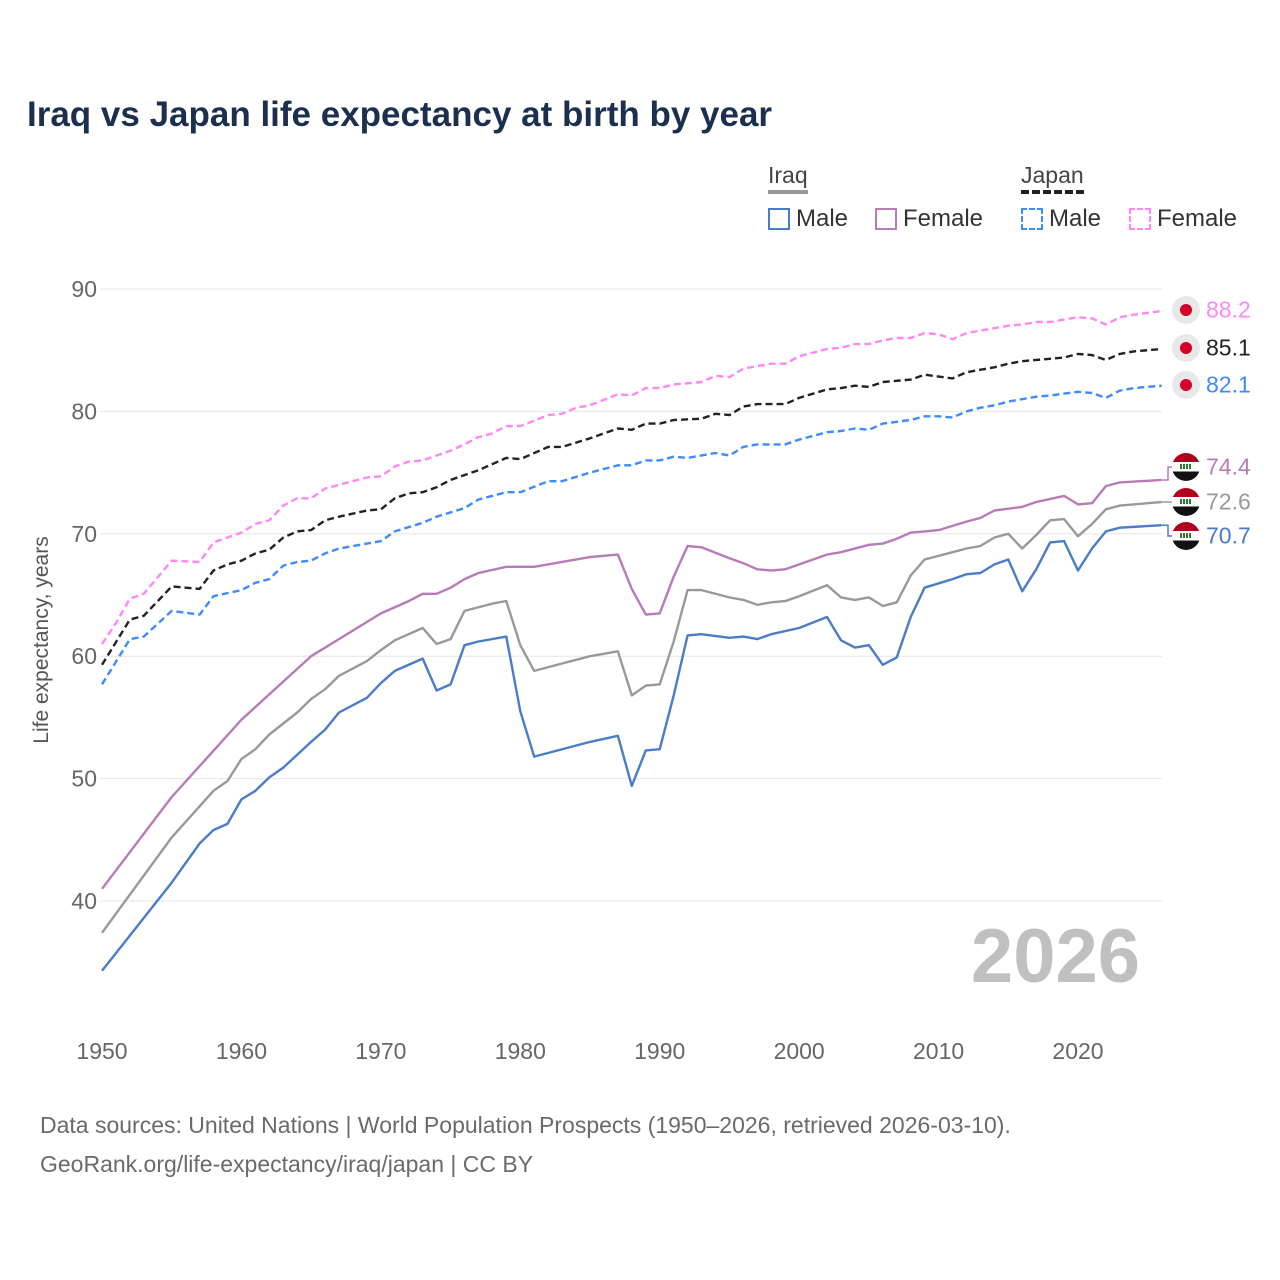  What do you see at coordinates (799, 1051) in the screenshot?
I see `x-tick-label: 2000` at bounding box center [799, 1051].